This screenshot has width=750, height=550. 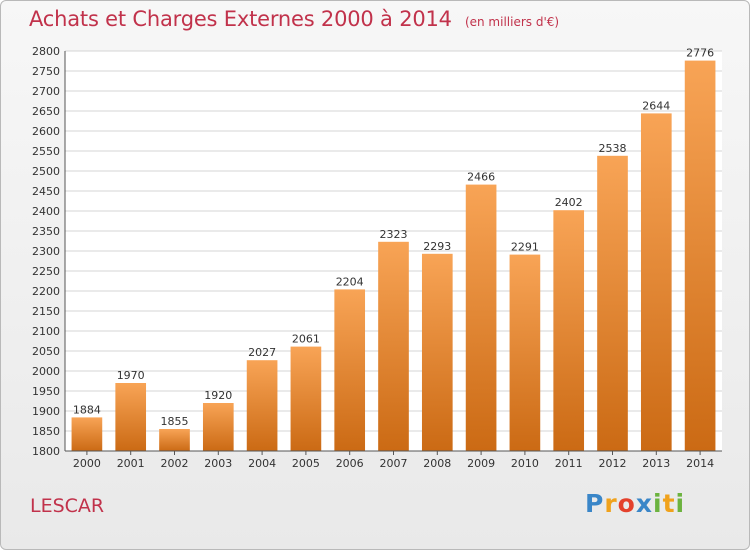 What do you see at coordinates (613, 148) in the screenshot?
I see `bar-value-label: 2538` at bounding box center [613, 148].